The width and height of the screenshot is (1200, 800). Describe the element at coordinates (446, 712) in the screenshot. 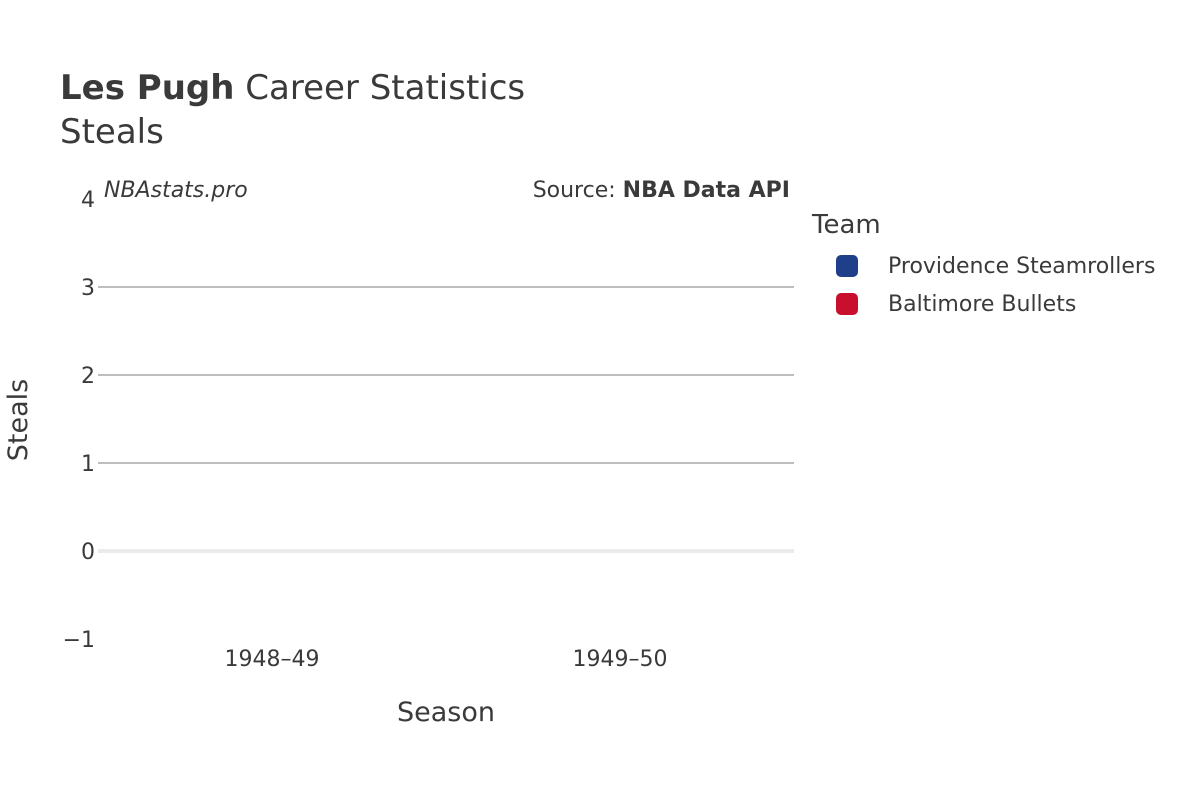

I see `x-axis-title: Season` at that location.